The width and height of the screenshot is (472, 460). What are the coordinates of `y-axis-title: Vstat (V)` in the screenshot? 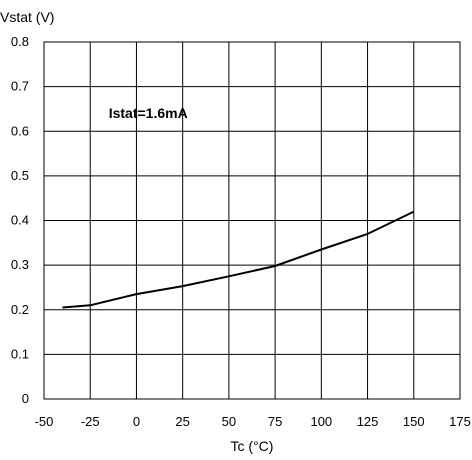 It's located at (27, 17).